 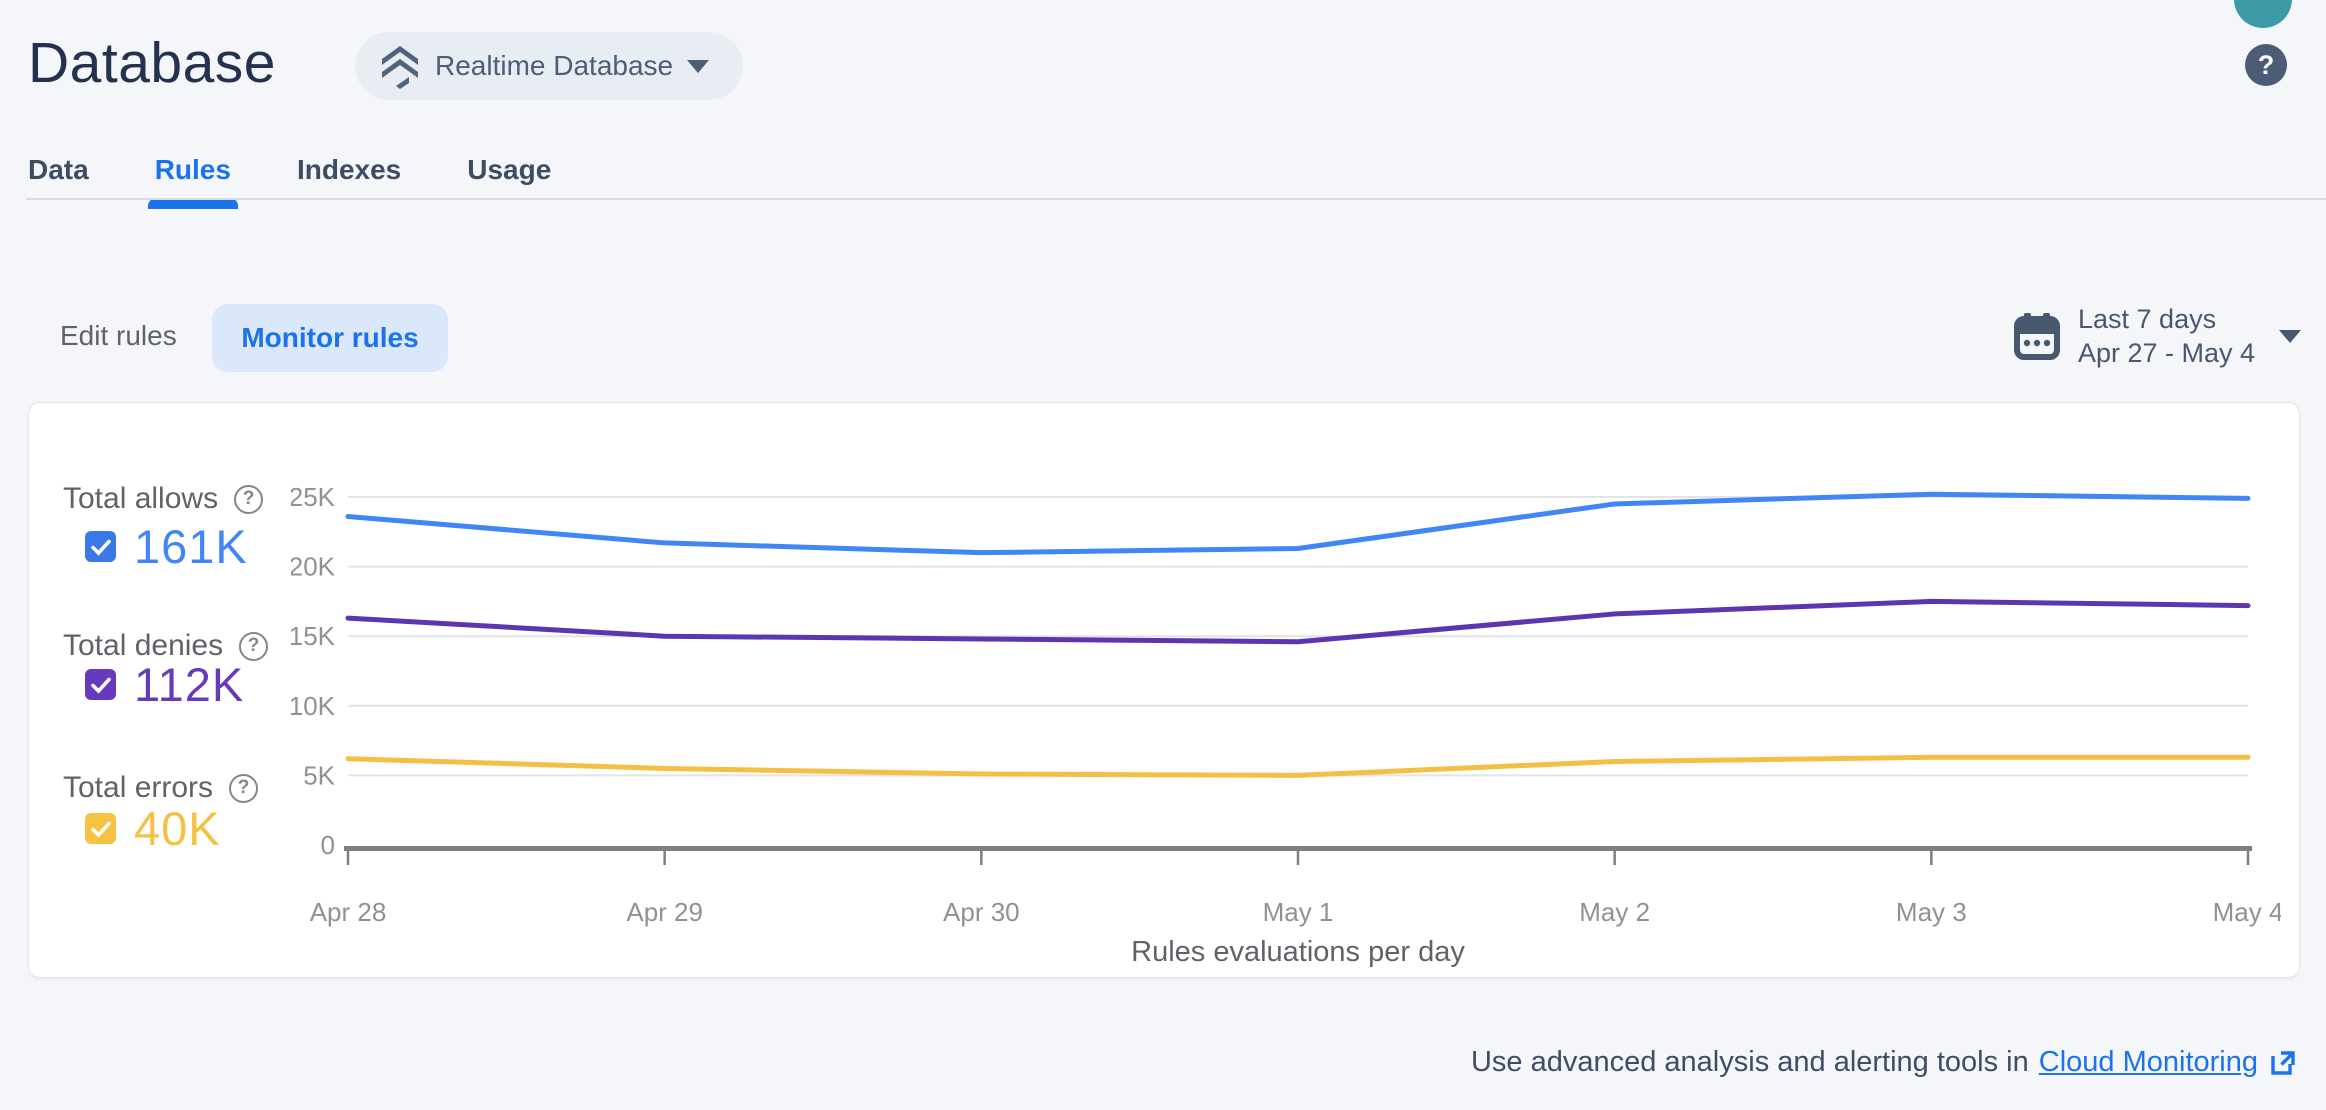 What do you see at coordinates (509, 176) in the screenshot?
I see `tab-usage: Usage` at bounding box center [509, 176].